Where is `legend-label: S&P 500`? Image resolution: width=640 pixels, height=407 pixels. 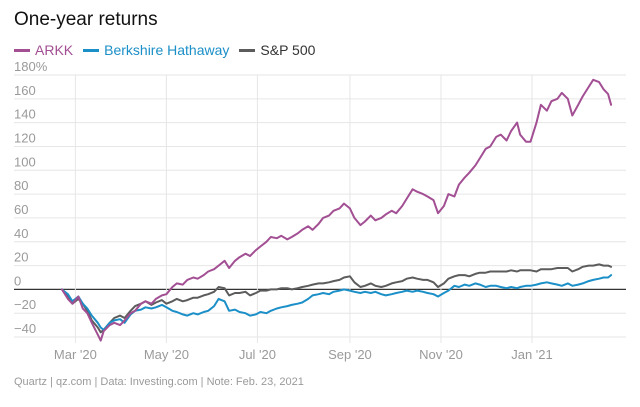 legend-label: S&P 500 is located at coordinates (288, 50).